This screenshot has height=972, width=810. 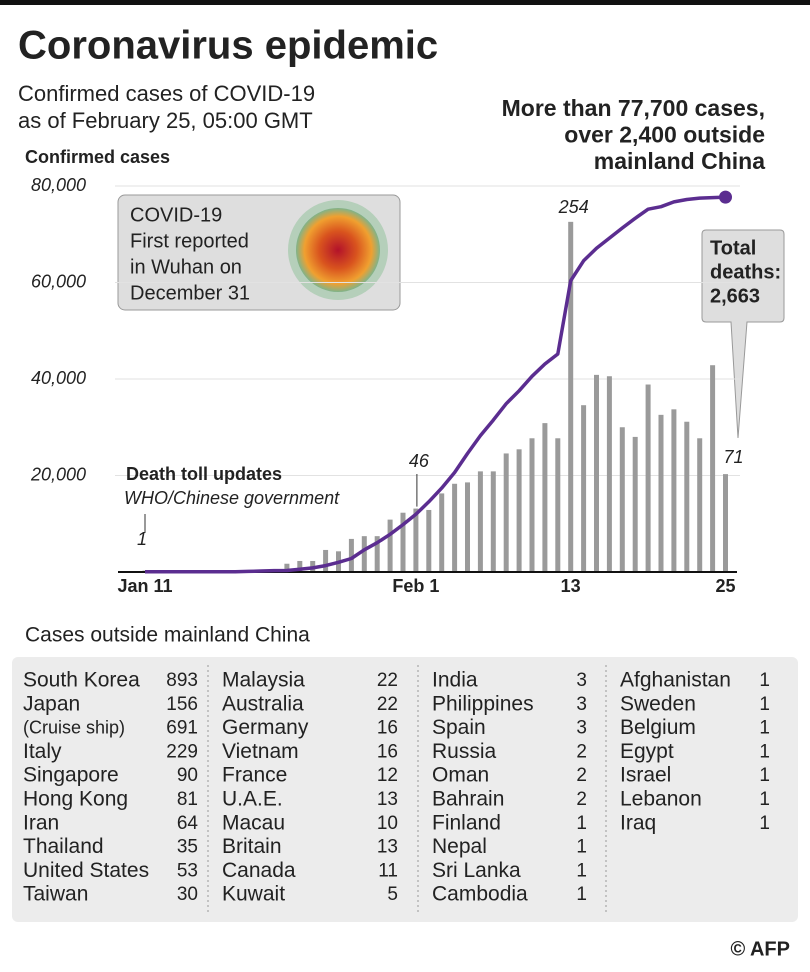 I want to click on case-count: 229, so click(x=182, y=751).